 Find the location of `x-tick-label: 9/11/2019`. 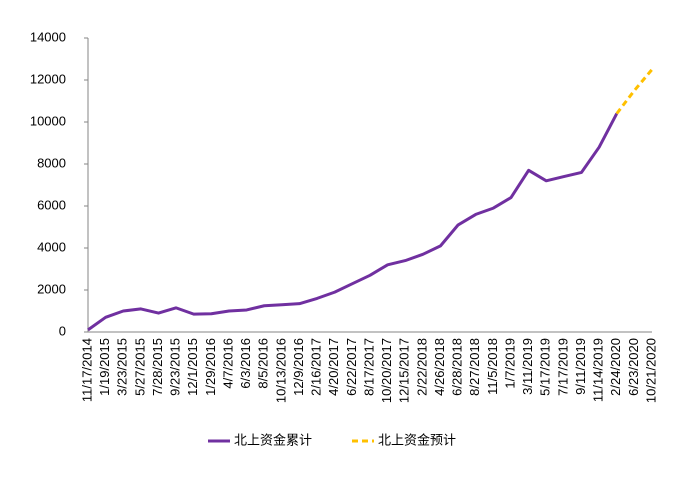

x-tick-label: 9/11/2019 is located at coordinates (580, 366).